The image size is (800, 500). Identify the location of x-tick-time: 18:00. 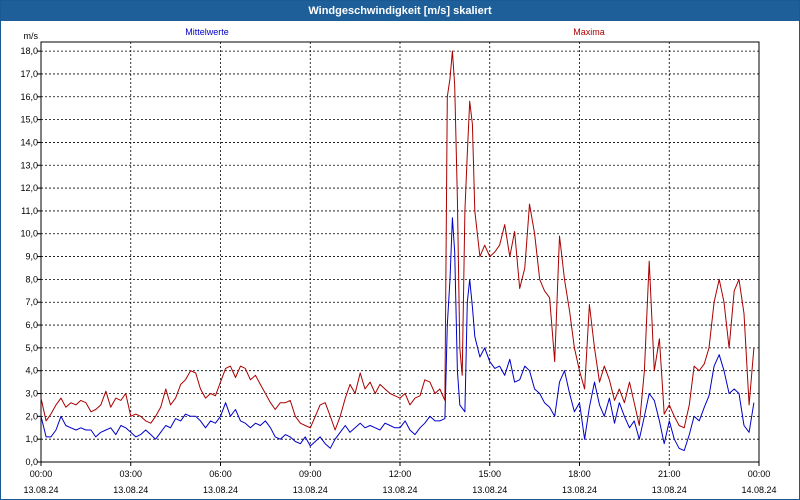
(579, 474).